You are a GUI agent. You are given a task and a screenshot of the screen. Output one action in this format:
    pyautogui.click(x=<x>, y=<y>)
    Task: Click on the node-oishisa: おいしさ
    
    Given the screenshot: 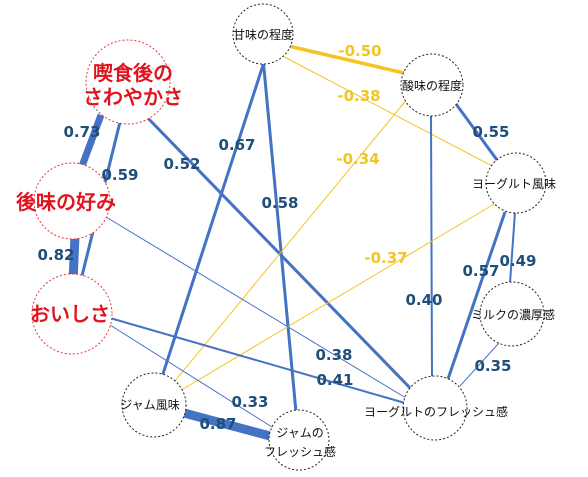 What is the action you would take?
    pyautogui.click(x=71, y=314)
    